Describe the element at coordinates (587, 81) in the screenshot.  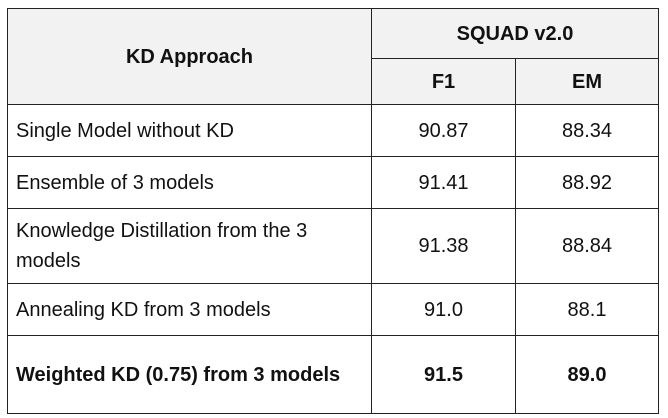
I see `em-column-header: EM` at that location.